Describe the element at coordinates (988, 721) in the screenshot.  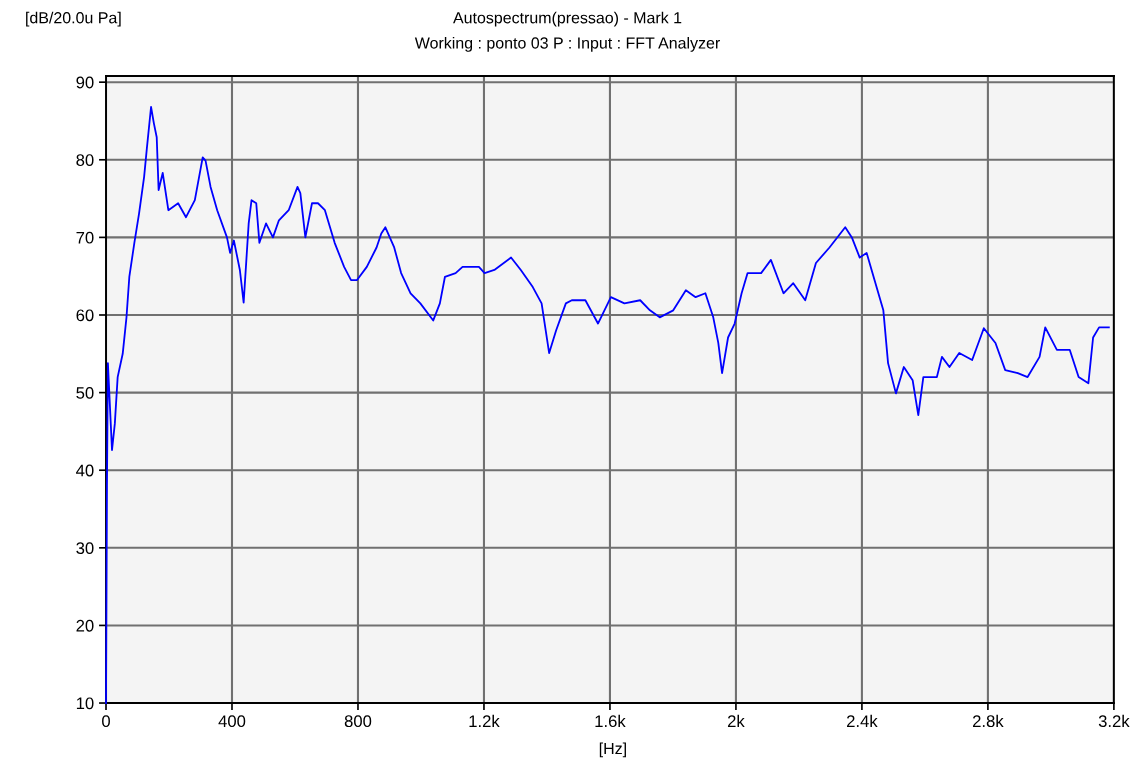
I see `x-tick-label: 2.8k` at that location.